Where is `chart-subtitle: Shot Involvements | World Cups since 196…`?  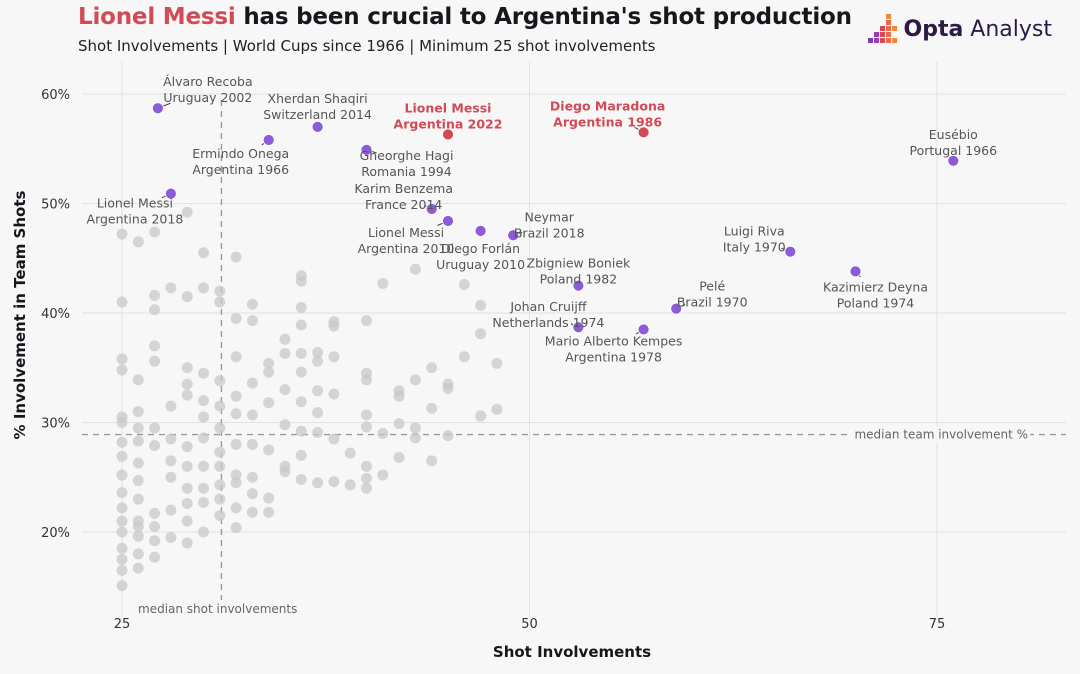
chart-subtitle: Shot Involvements | World Cups since 196… is located at coordinates (367, 46).